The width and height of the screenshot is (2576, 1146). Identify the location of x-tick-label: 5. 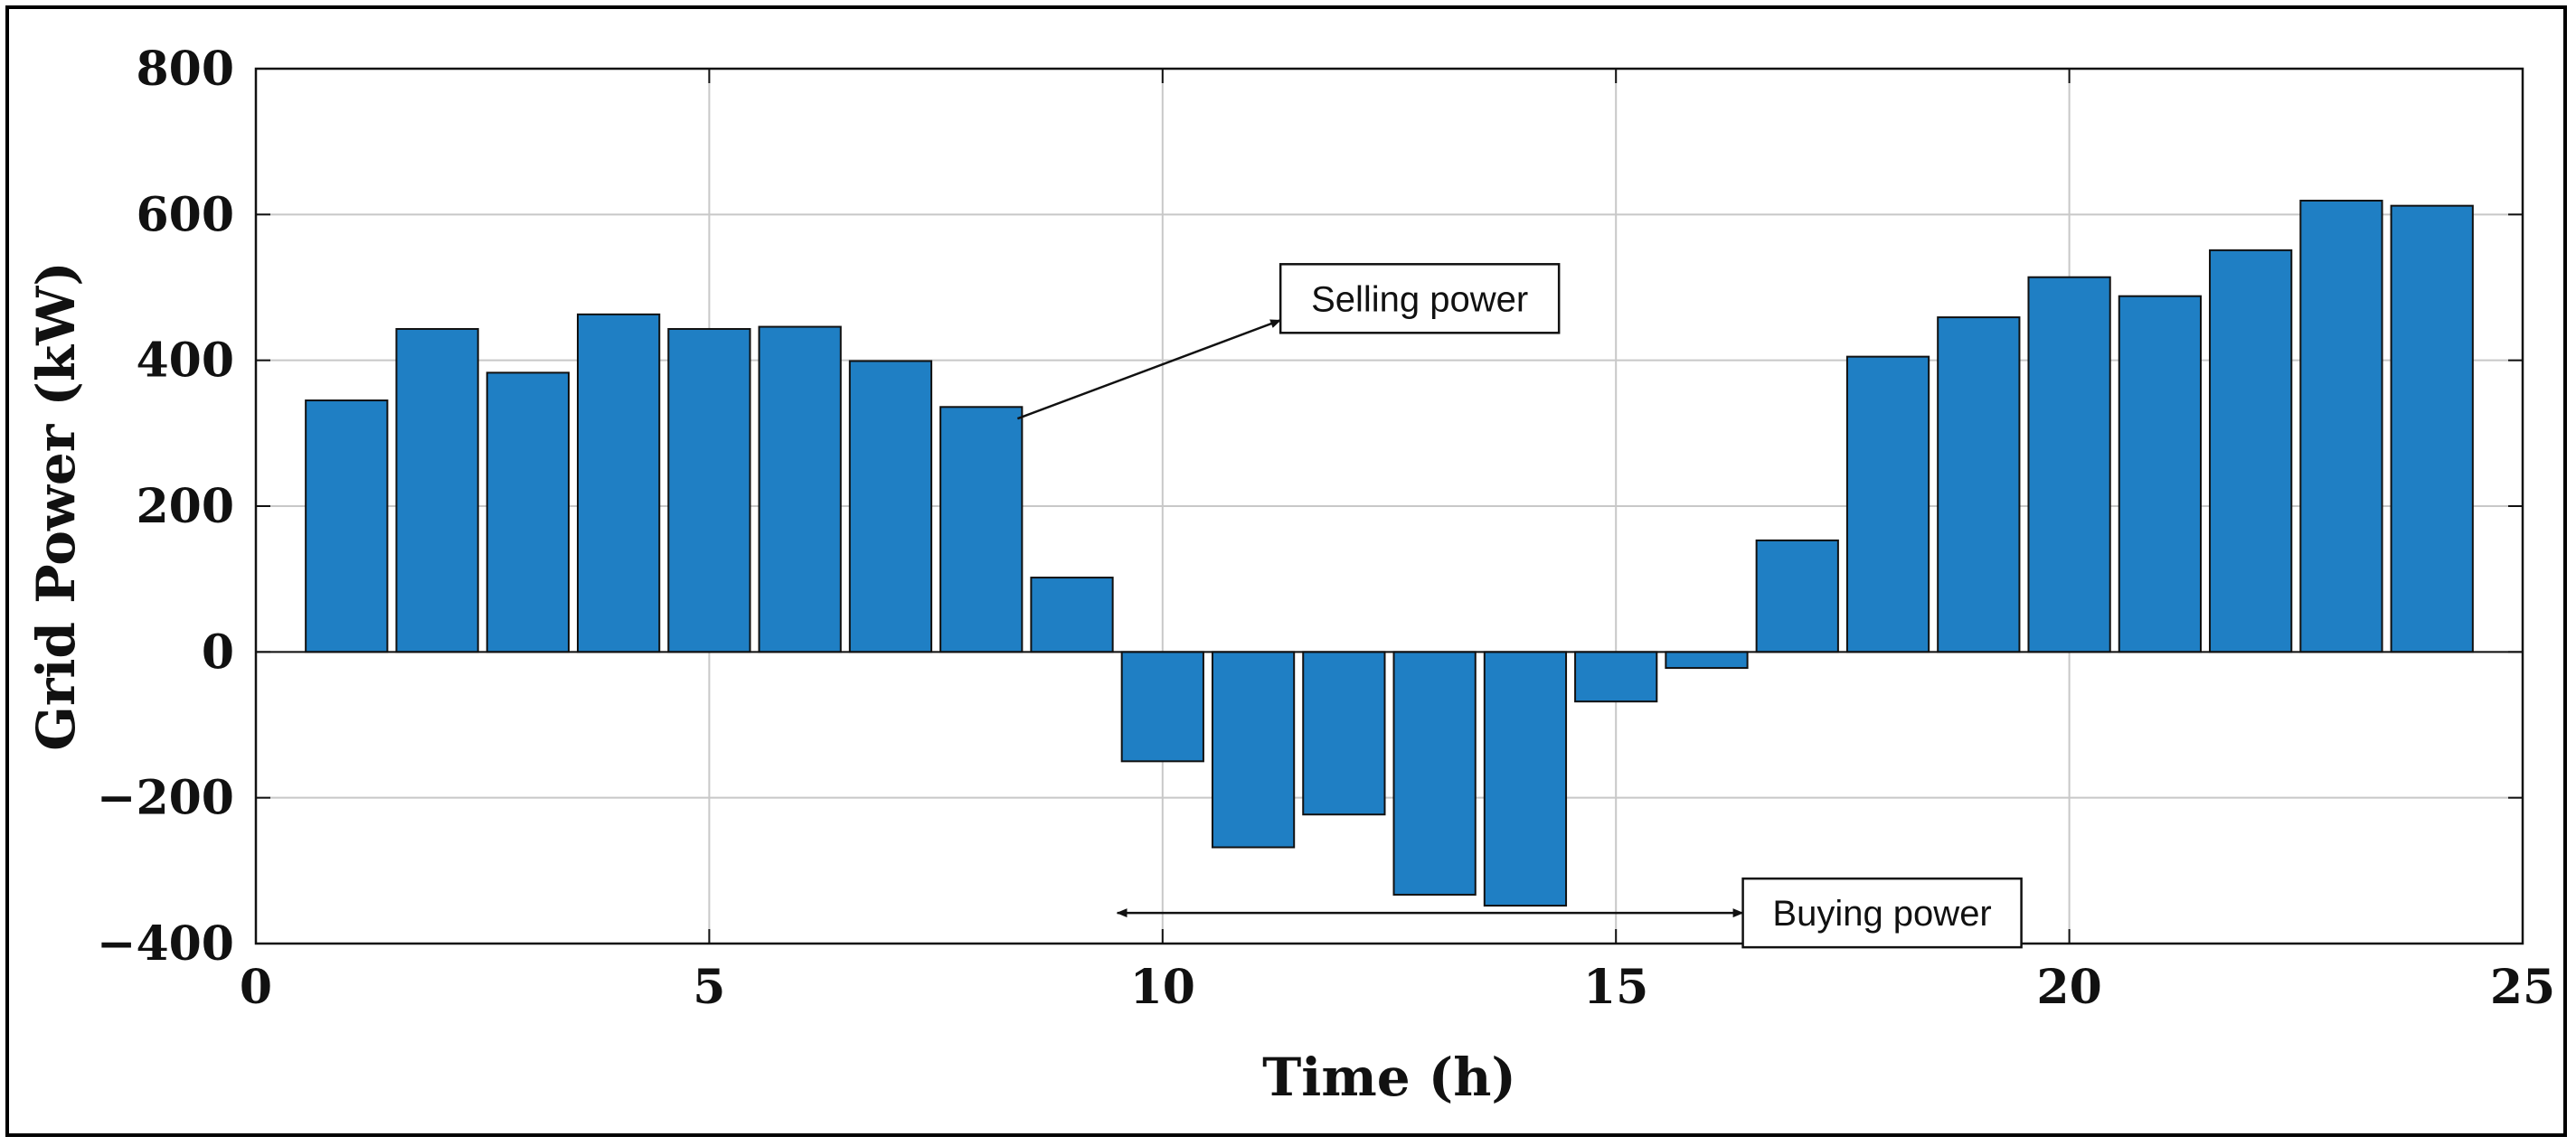
(709, 988).